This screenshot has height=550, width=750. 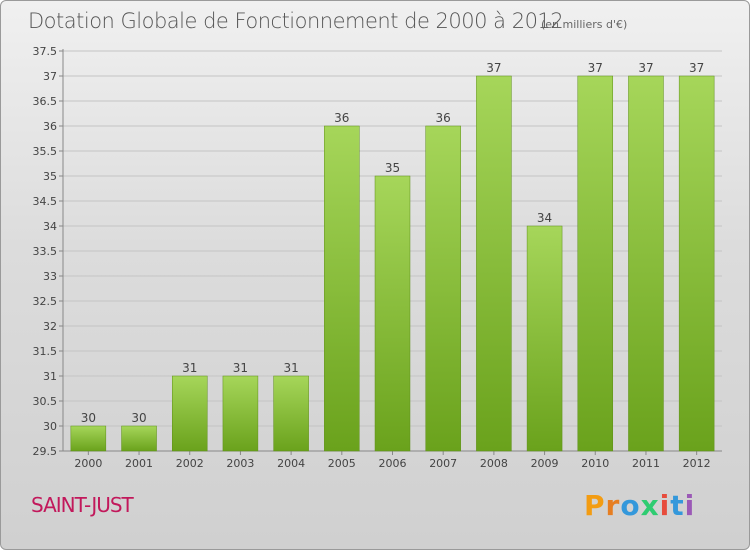 I want to click on logo-letter: P, so click(x=595, y=505).